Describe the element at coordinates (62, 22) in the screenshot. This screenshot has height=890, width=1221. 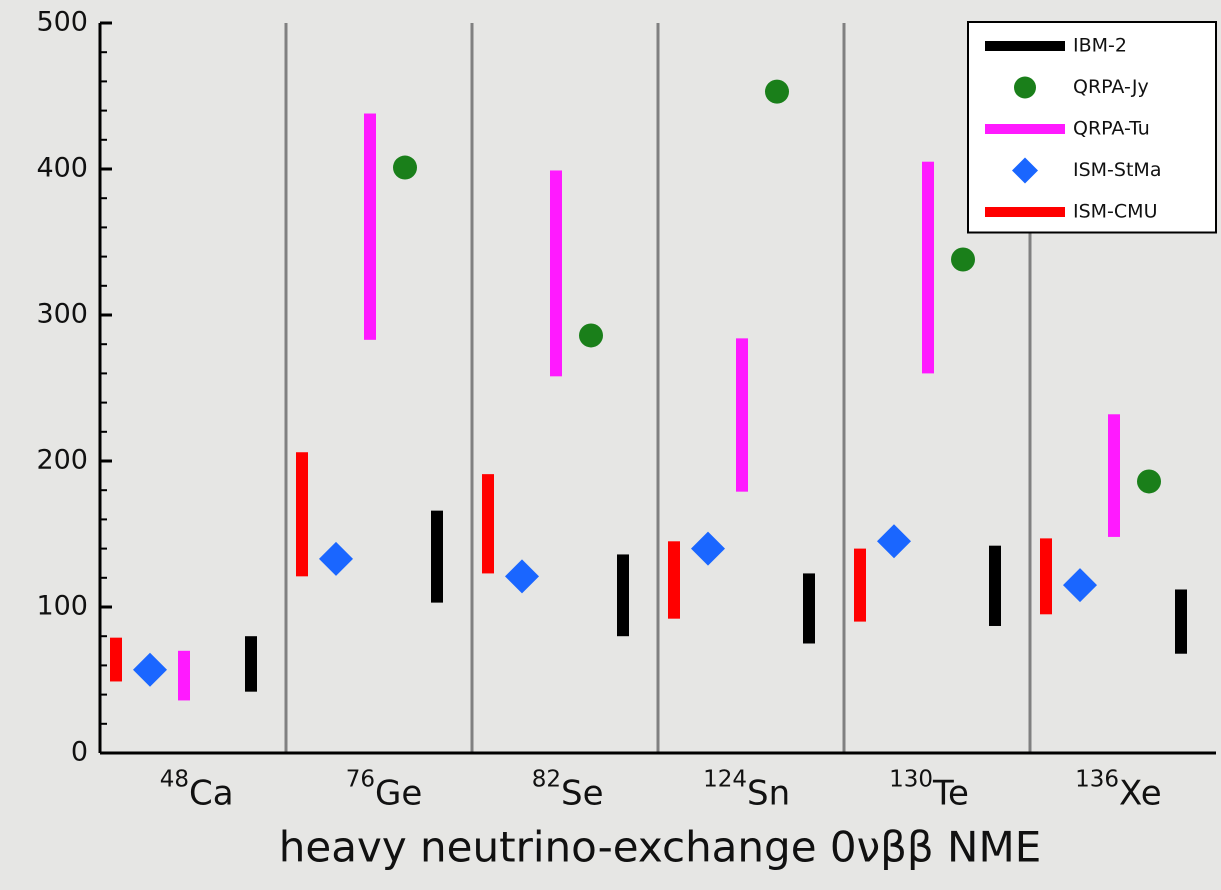
I see `y-tick-label: 500` at that location.